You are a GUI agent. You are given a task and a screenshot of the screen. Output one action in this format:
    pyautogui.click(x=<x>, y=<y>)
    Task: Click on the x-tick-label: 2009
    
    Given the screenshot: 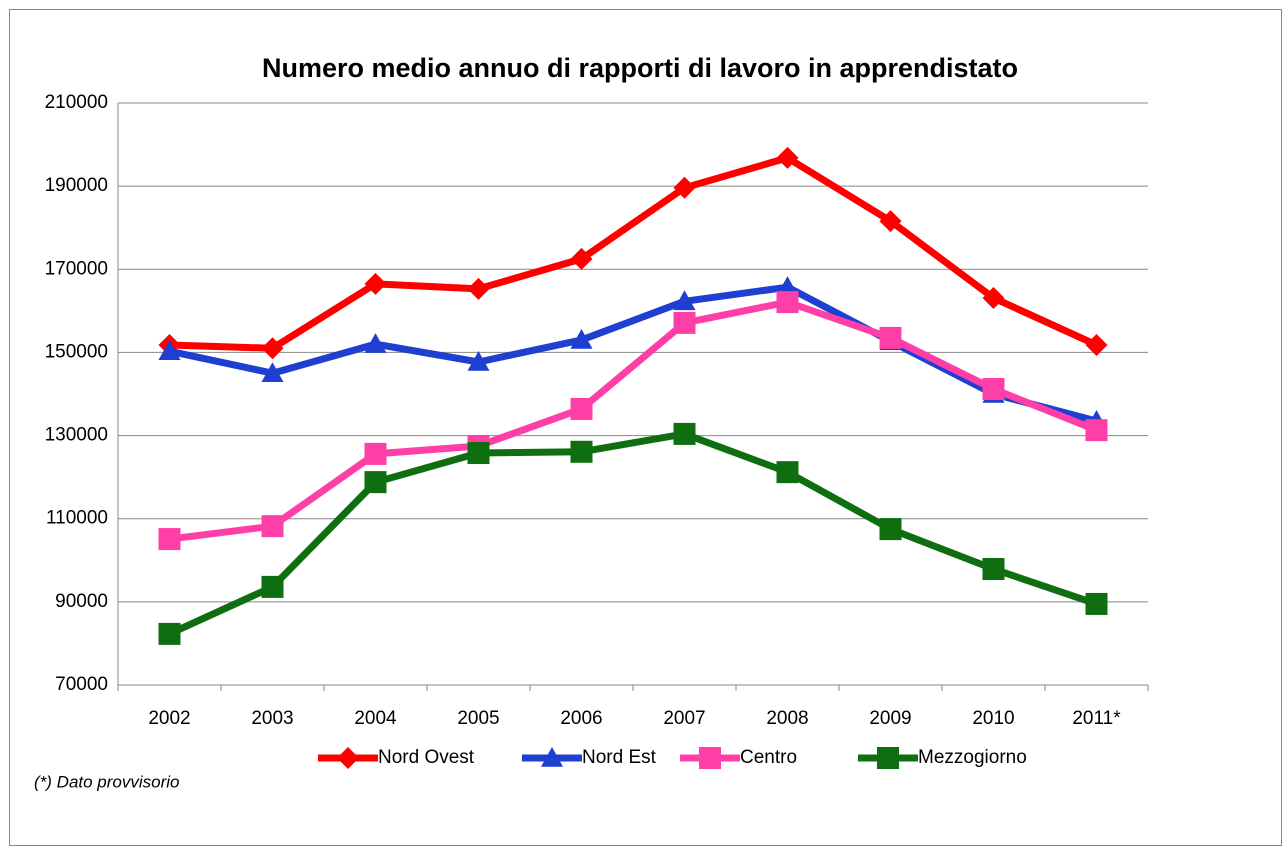 What is the action you would take?
    pyautogui.click(x=890, y=718)
    